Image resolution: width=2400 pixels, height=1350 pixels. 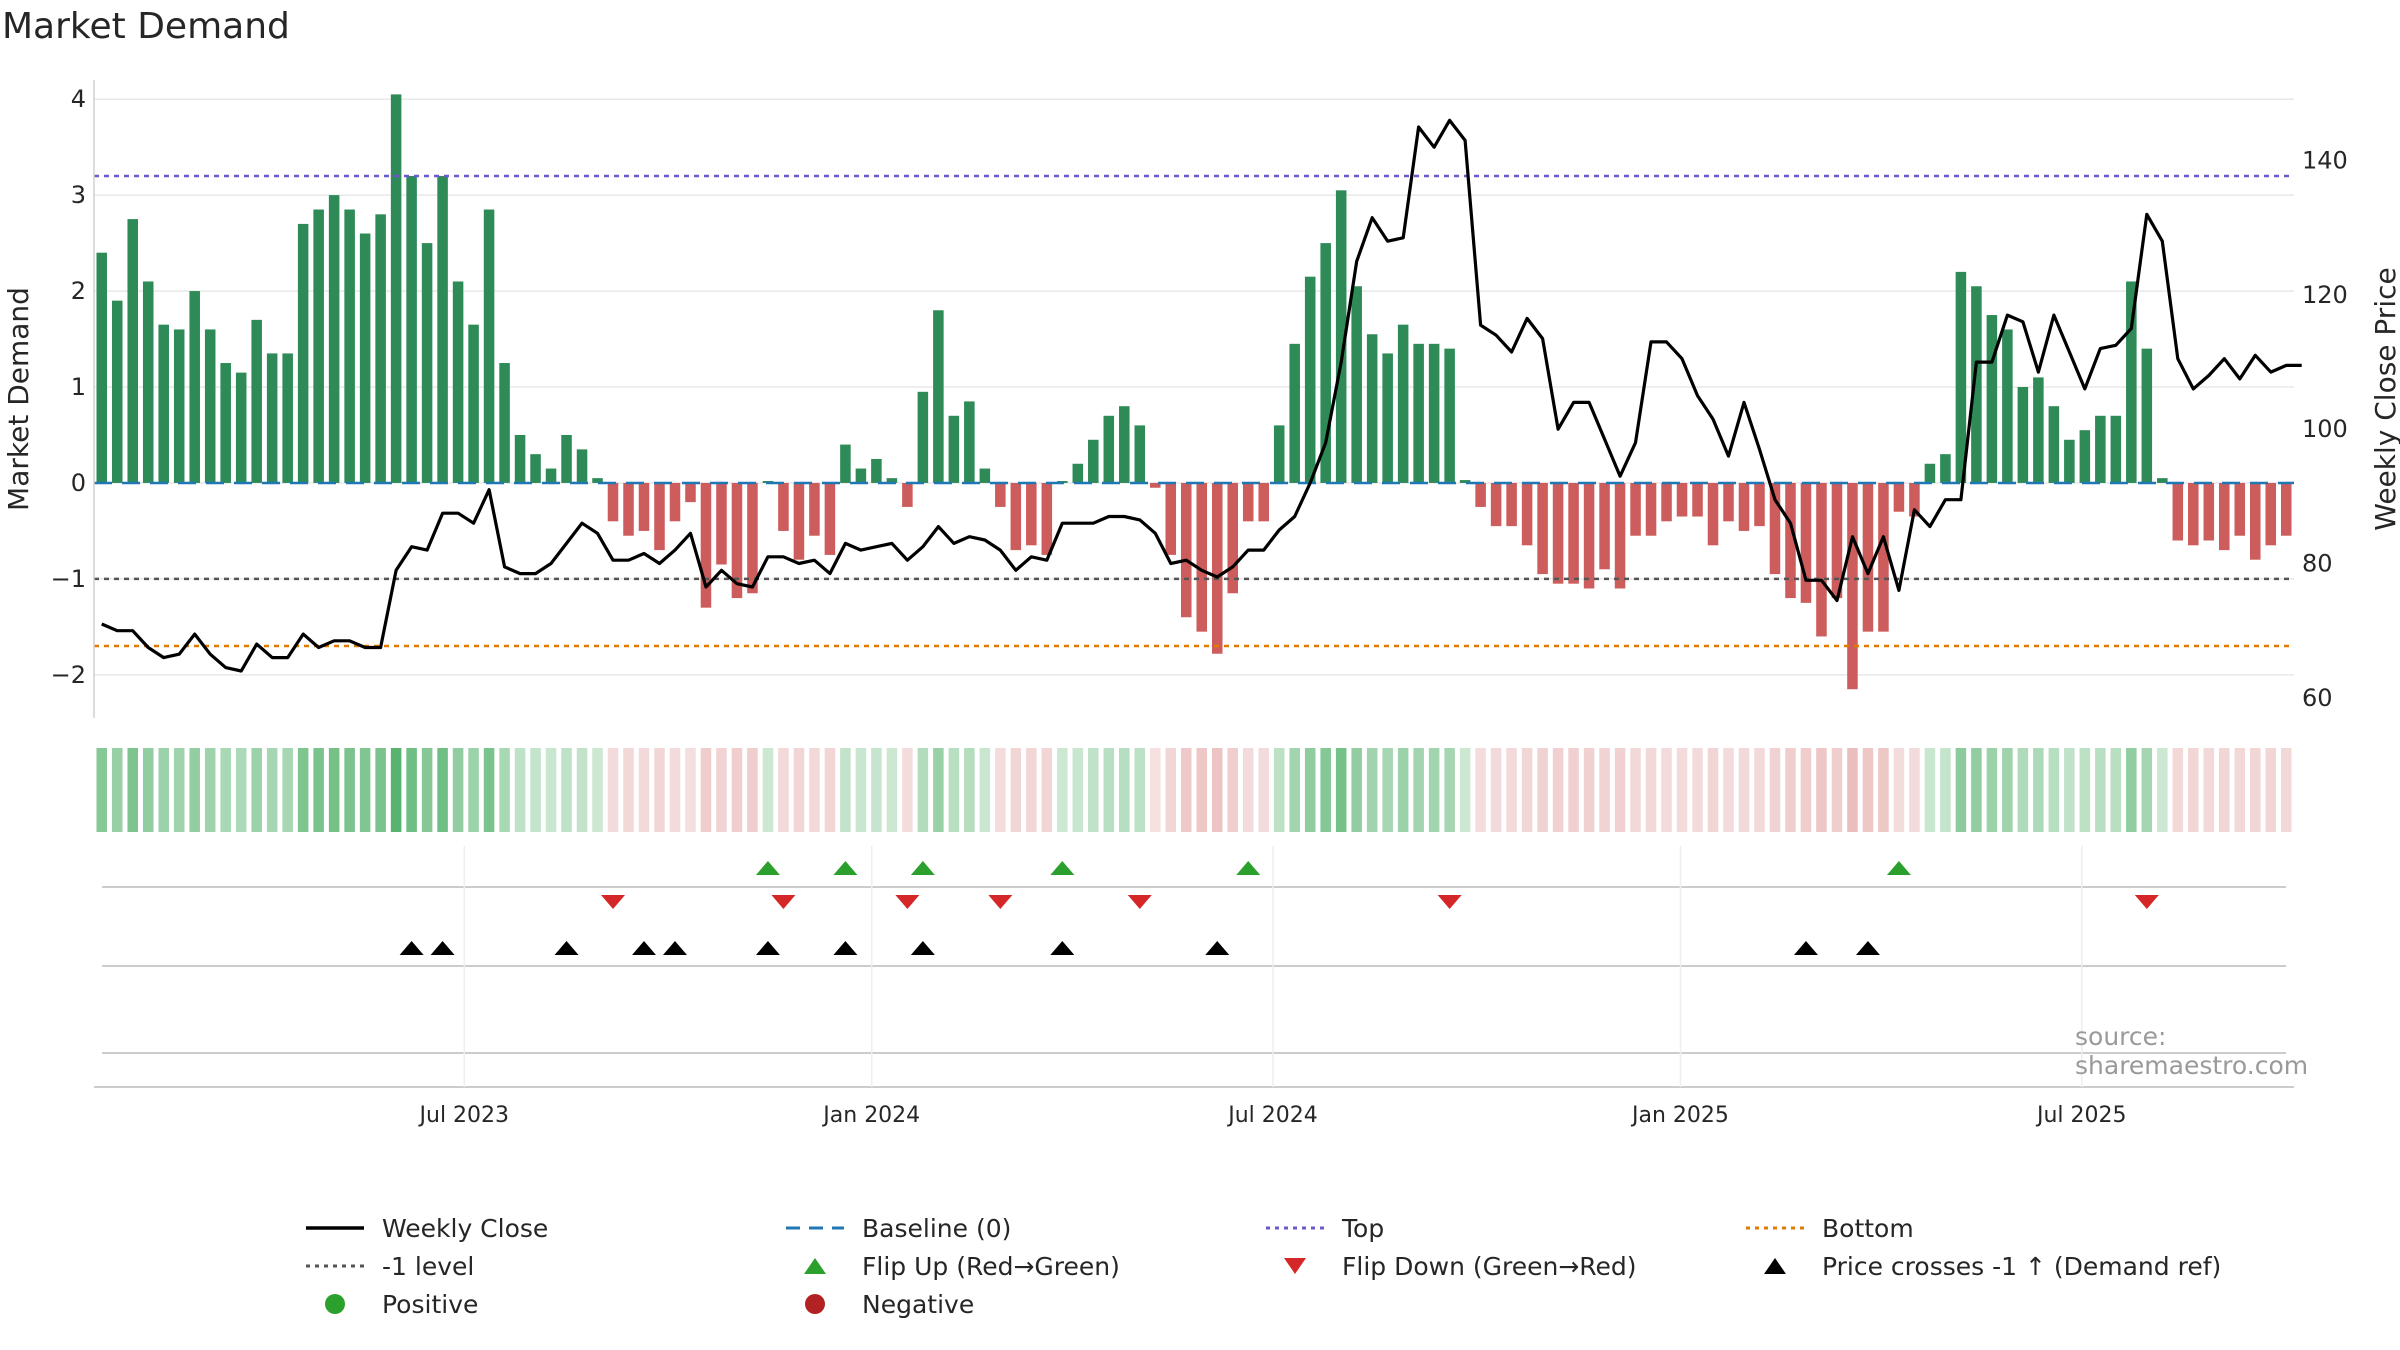 I want to click on flip-up-marker, so click(x=1062, y=868).